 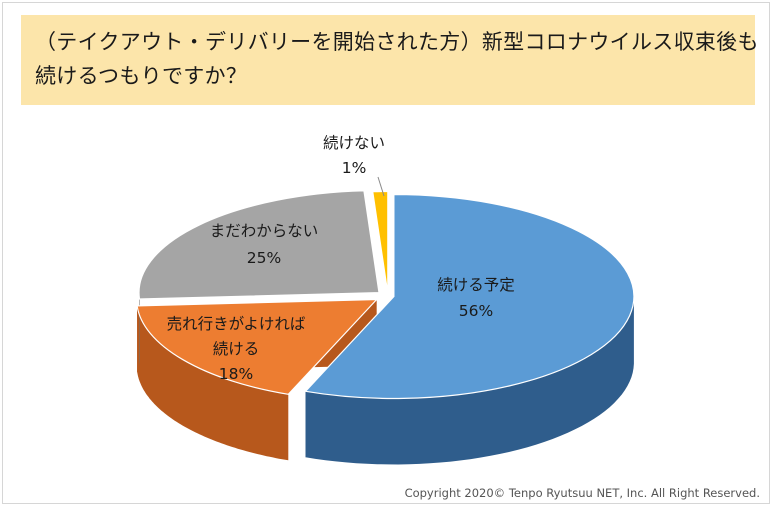 What do you see at coordinates (397, 42) in the screenshot?
I see `title-line-1: （テイクアウト・デリバリーを開始された方）新型コロナウイルス収束後も` at bounding box center [397, 42].